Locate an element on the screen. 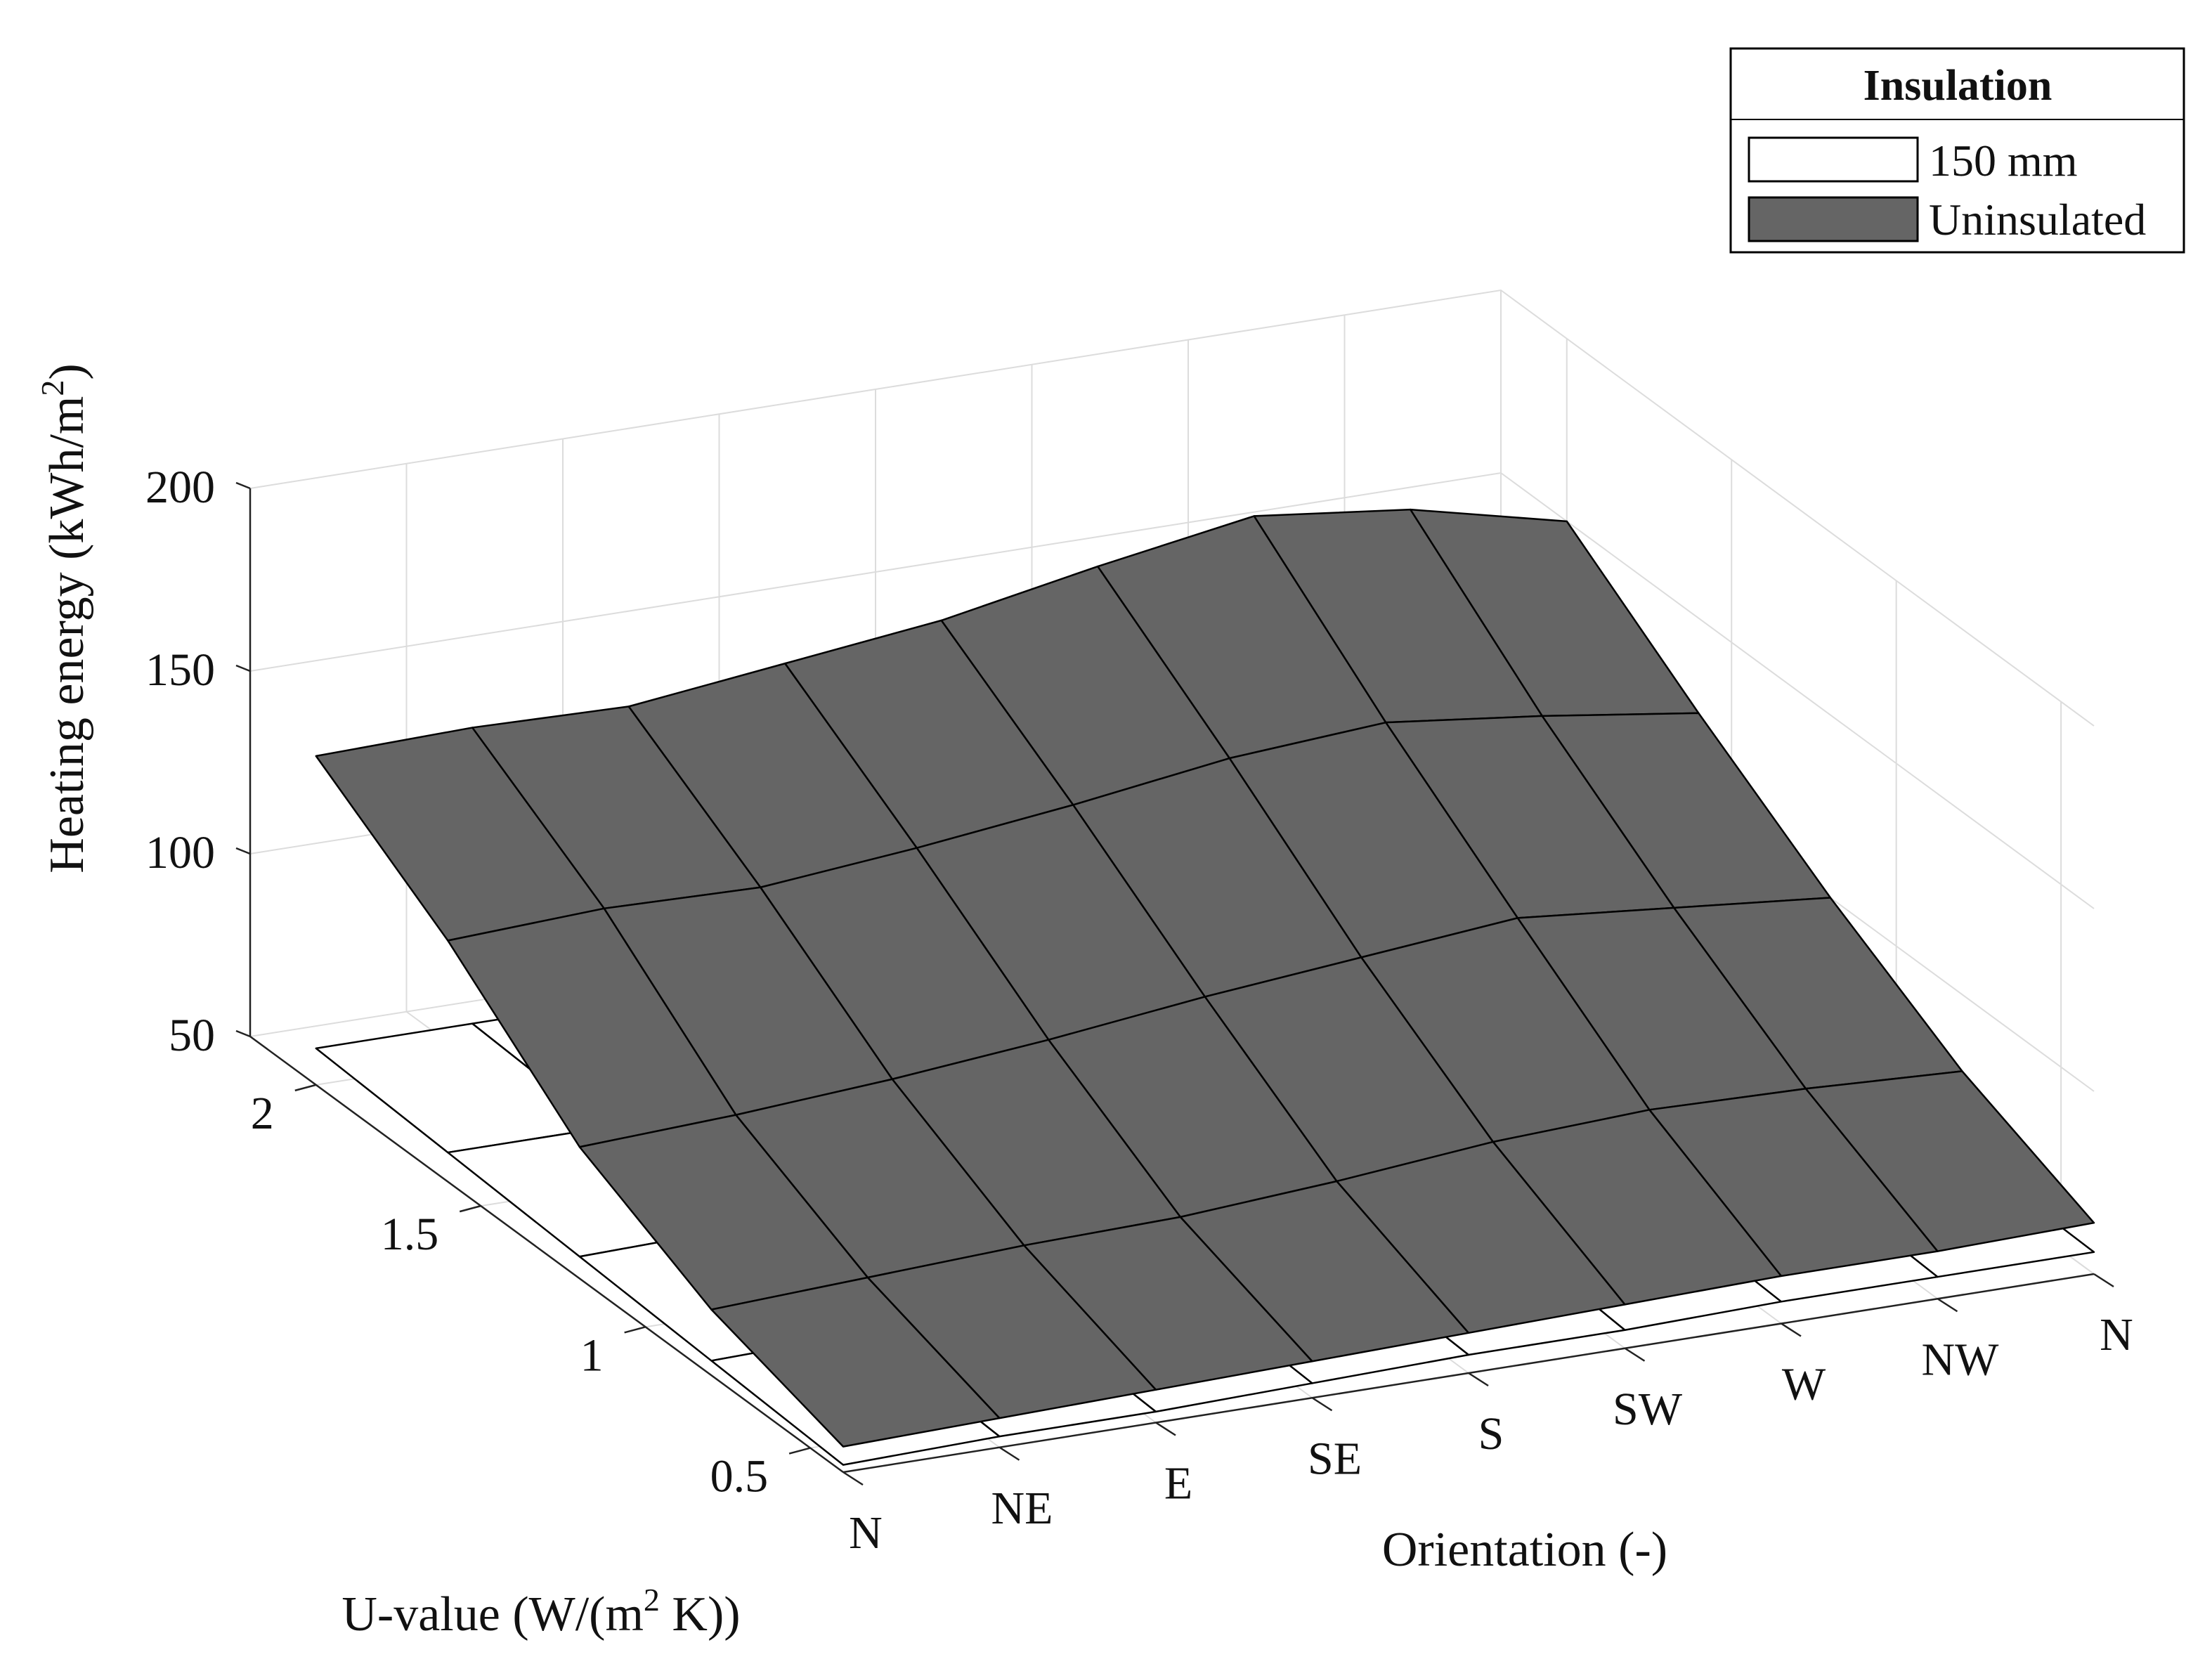  legend-title: Insulation is located at coordinates (1957, 86).